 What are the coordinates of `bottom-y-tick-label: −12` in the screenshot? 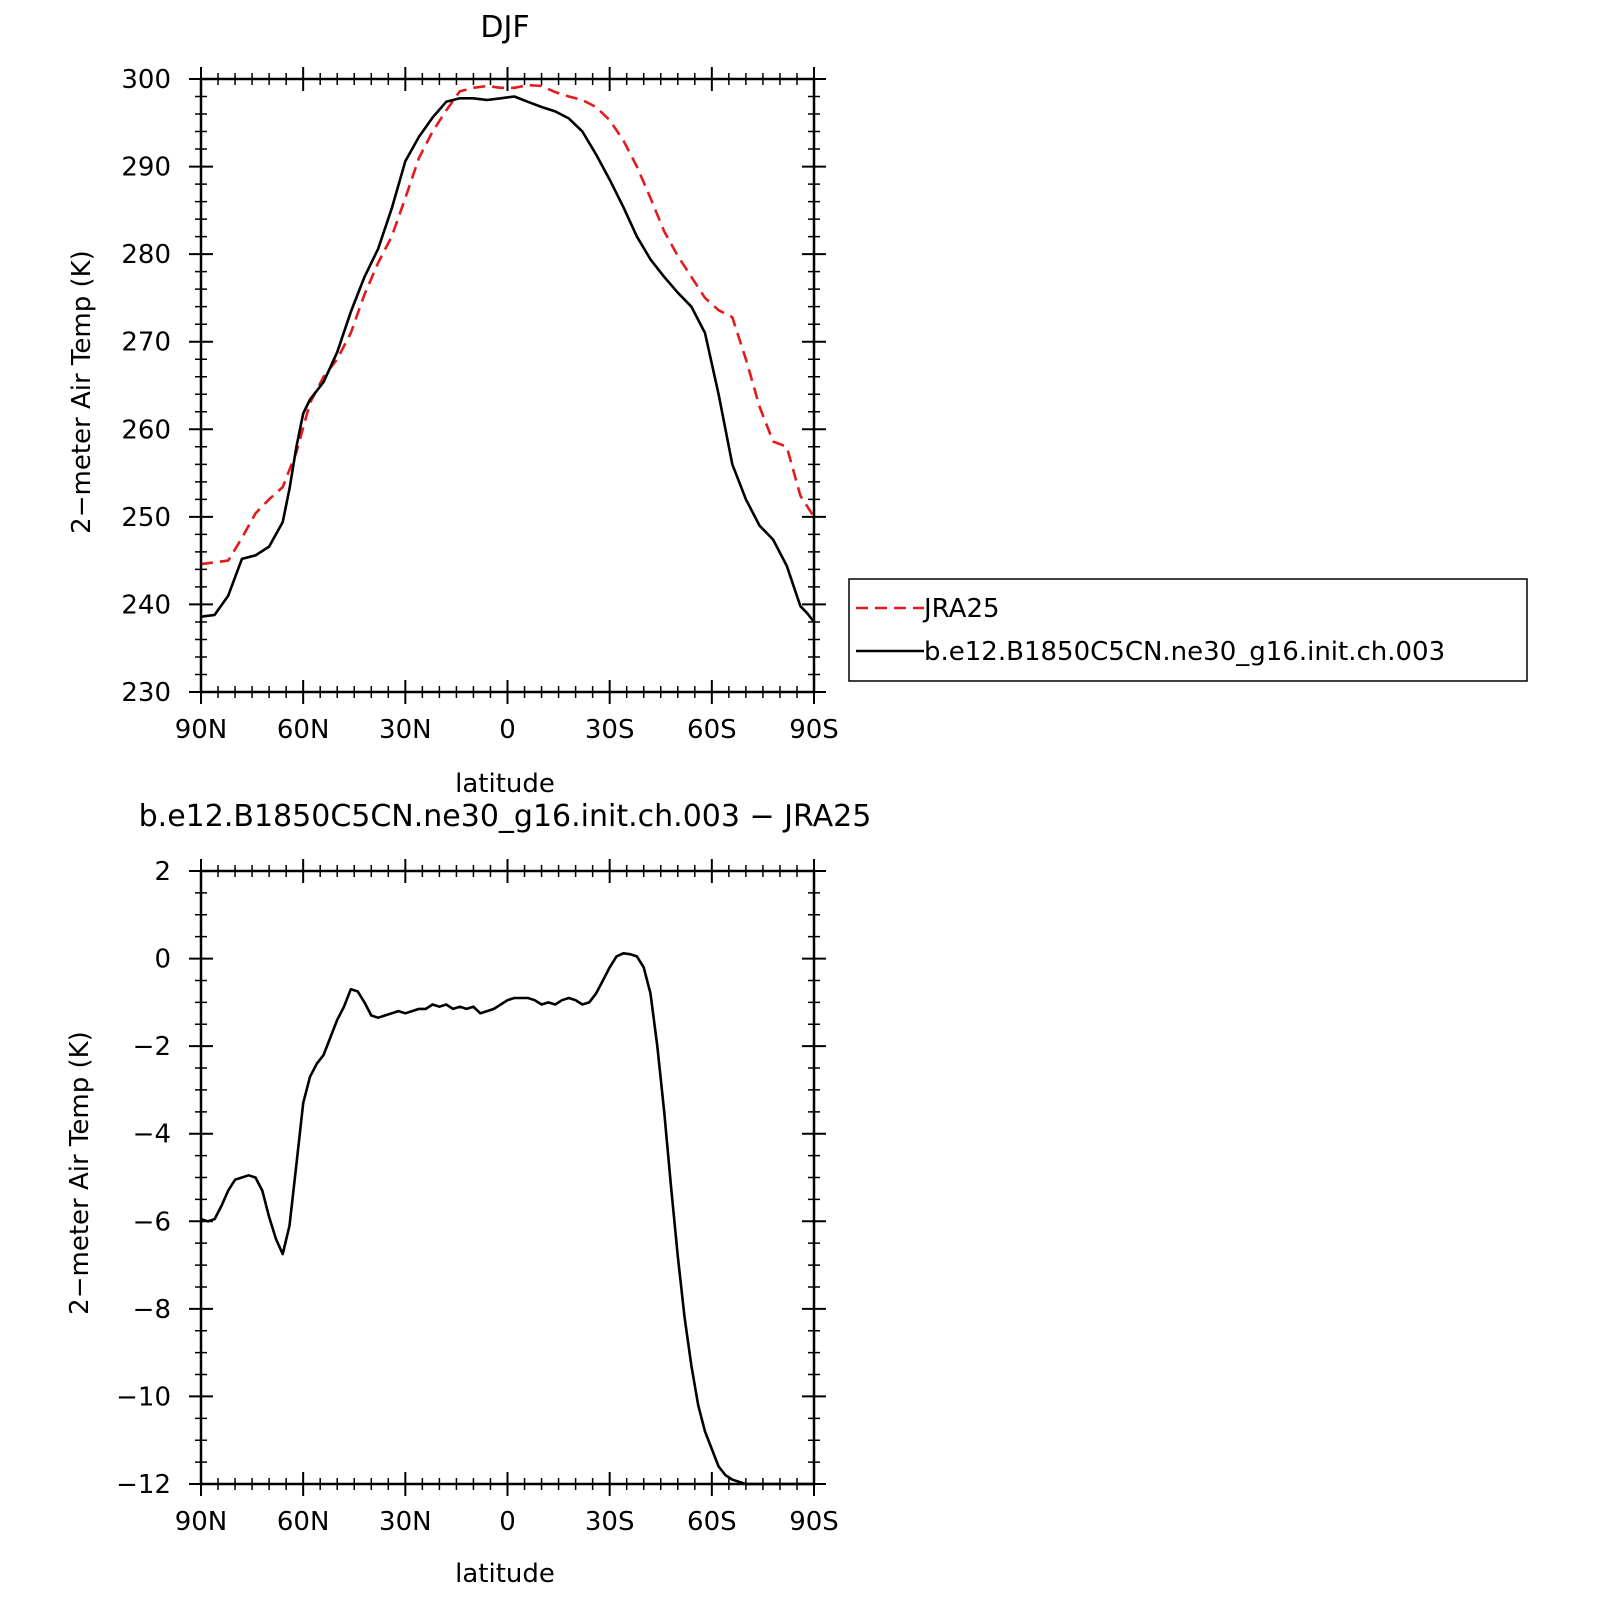 It's located at (143, 1485).